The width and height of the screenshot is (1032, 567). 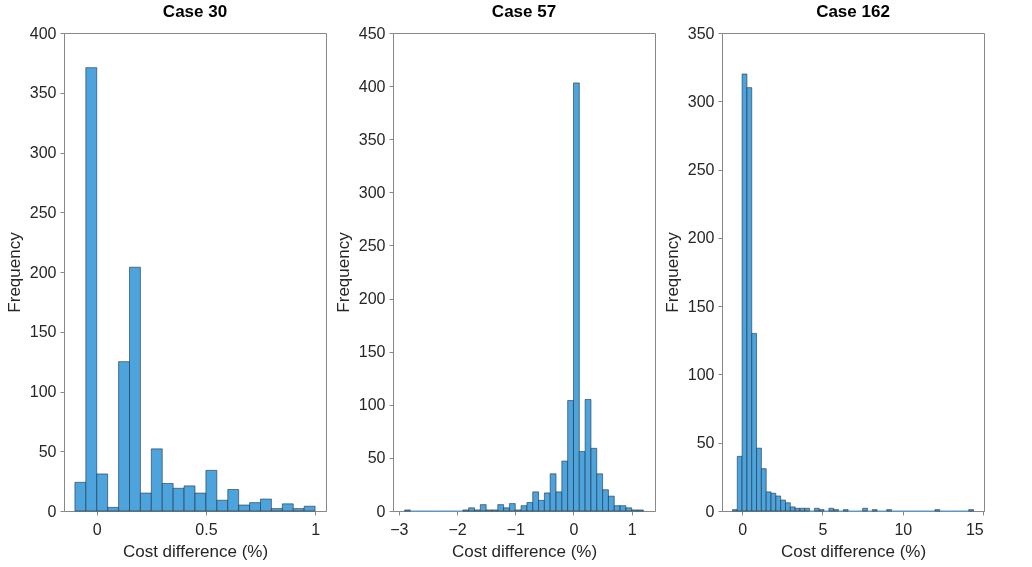 I want to click on x-tick-label: 0.5, so click(x=206, y=529).